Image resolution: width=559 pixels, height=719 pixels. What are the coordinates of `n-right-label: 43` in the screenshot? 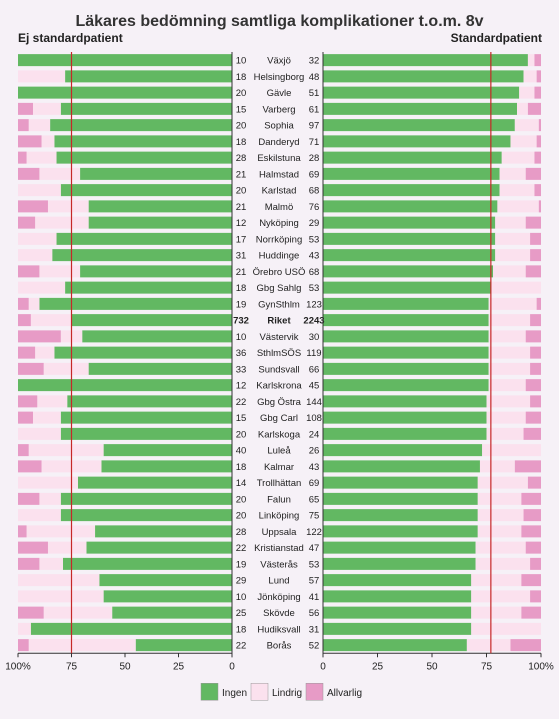 It's located at (314, 256).